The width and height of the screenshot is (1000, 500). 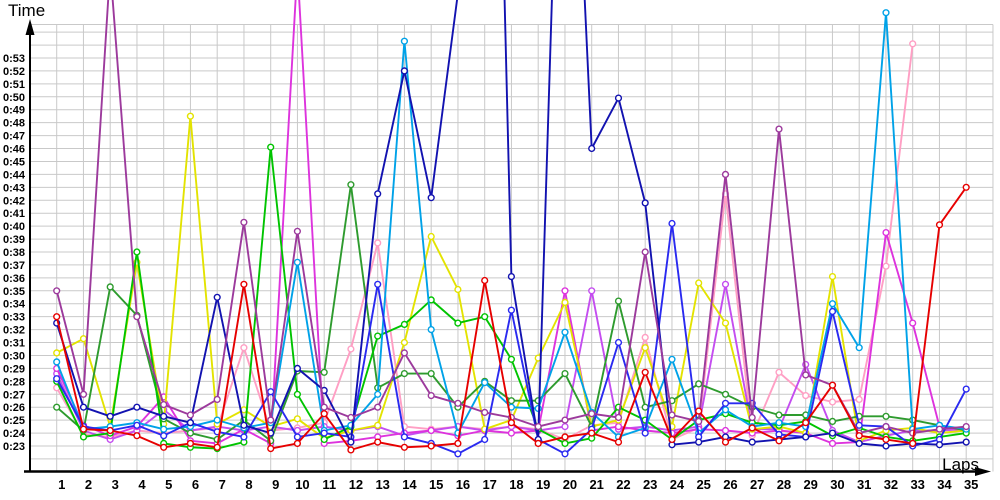 What do you see at coordinates (142, 484) in the screenshot?
I see `x-tick-label-lap-4: 4` at bounding box center [142, 484].